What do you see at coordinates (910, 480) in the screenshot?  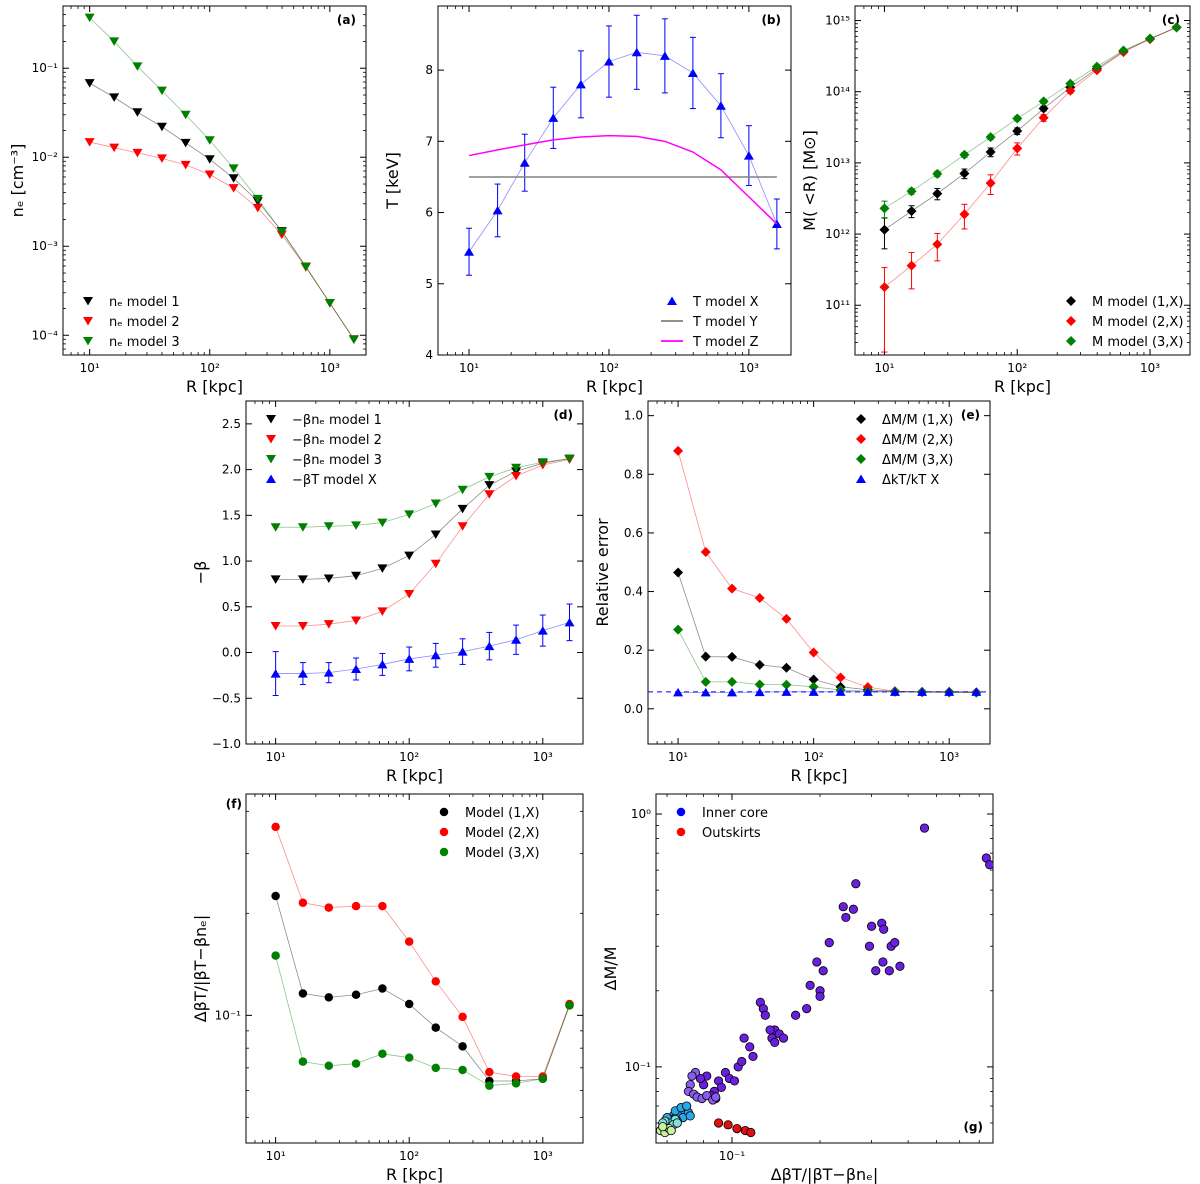 I see `legend-label: ΔkT/kT X` at bounding box center [910, 480].